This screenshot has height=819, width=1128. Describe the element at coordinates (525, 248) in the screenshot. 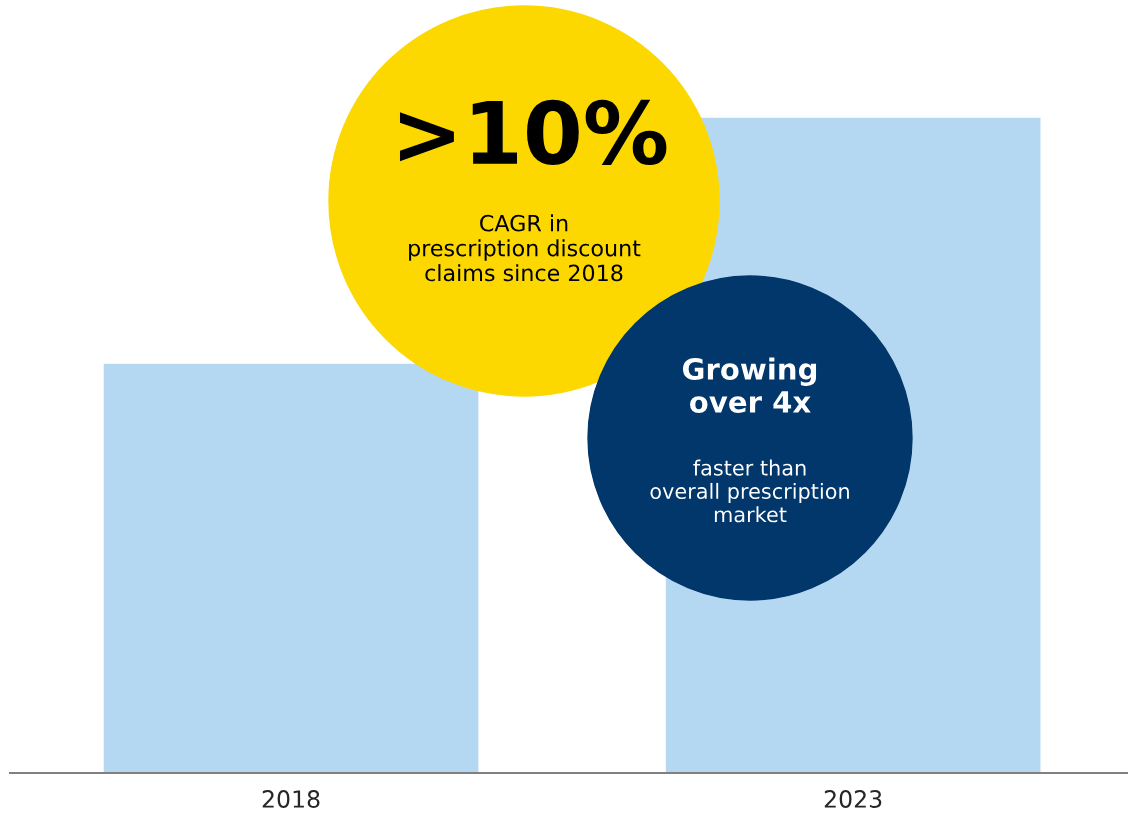

I see `annotation: CAGR in prescription discount claims since 2018` at that location.